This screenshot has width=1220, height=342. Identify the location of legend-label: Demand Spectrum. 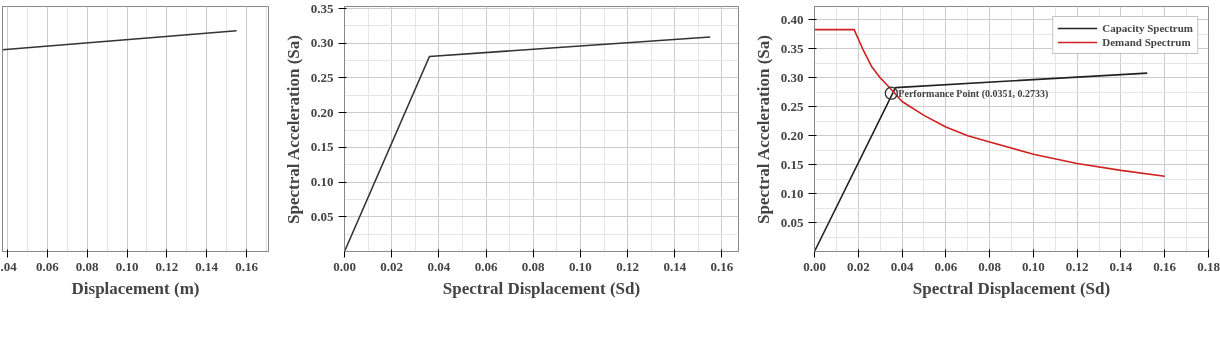
(1146, 42).